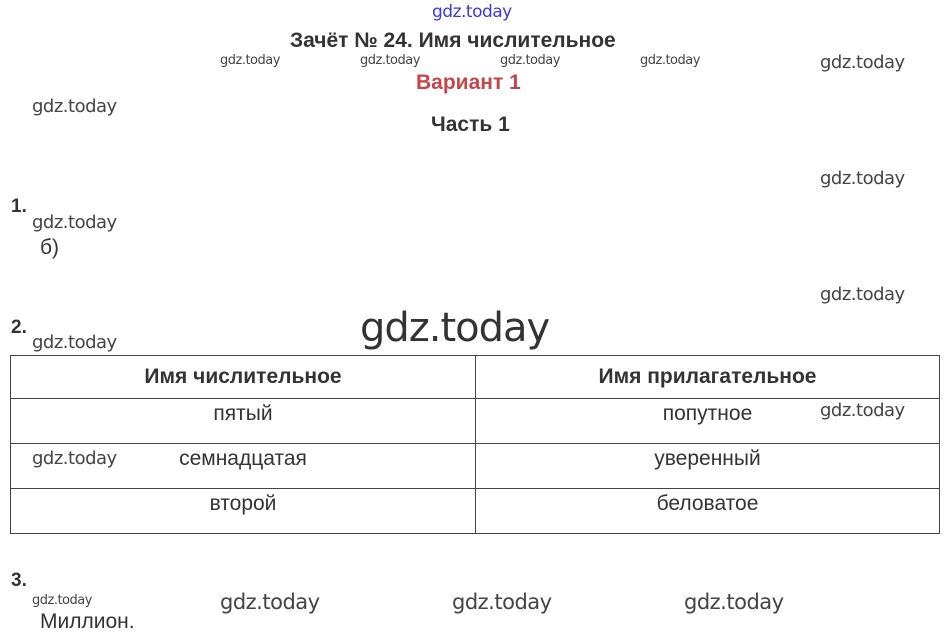  What do you see at coordinates (243, 377) in the screenshot?
I see `column-header: Имя числительное` at bounding box center [243, 377].